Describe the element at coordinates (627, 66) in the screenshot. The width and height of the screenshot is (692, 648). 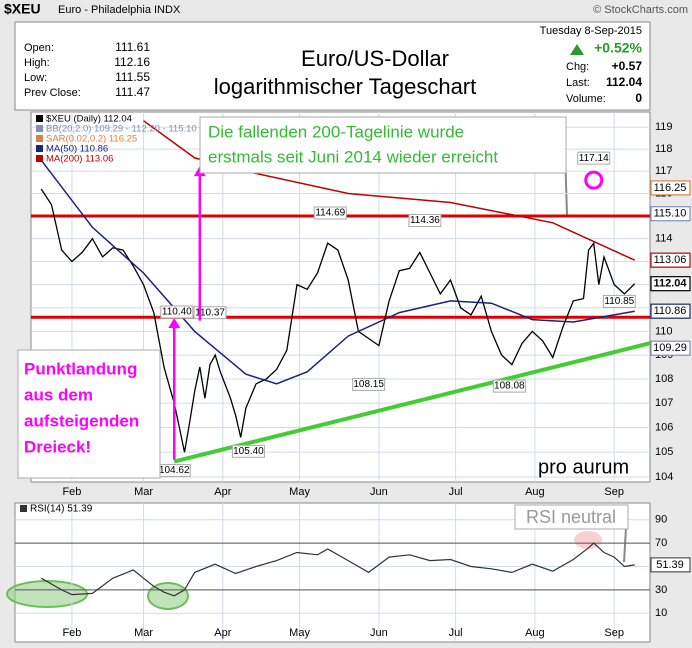
I see `stat-value: +0.57` at that location.